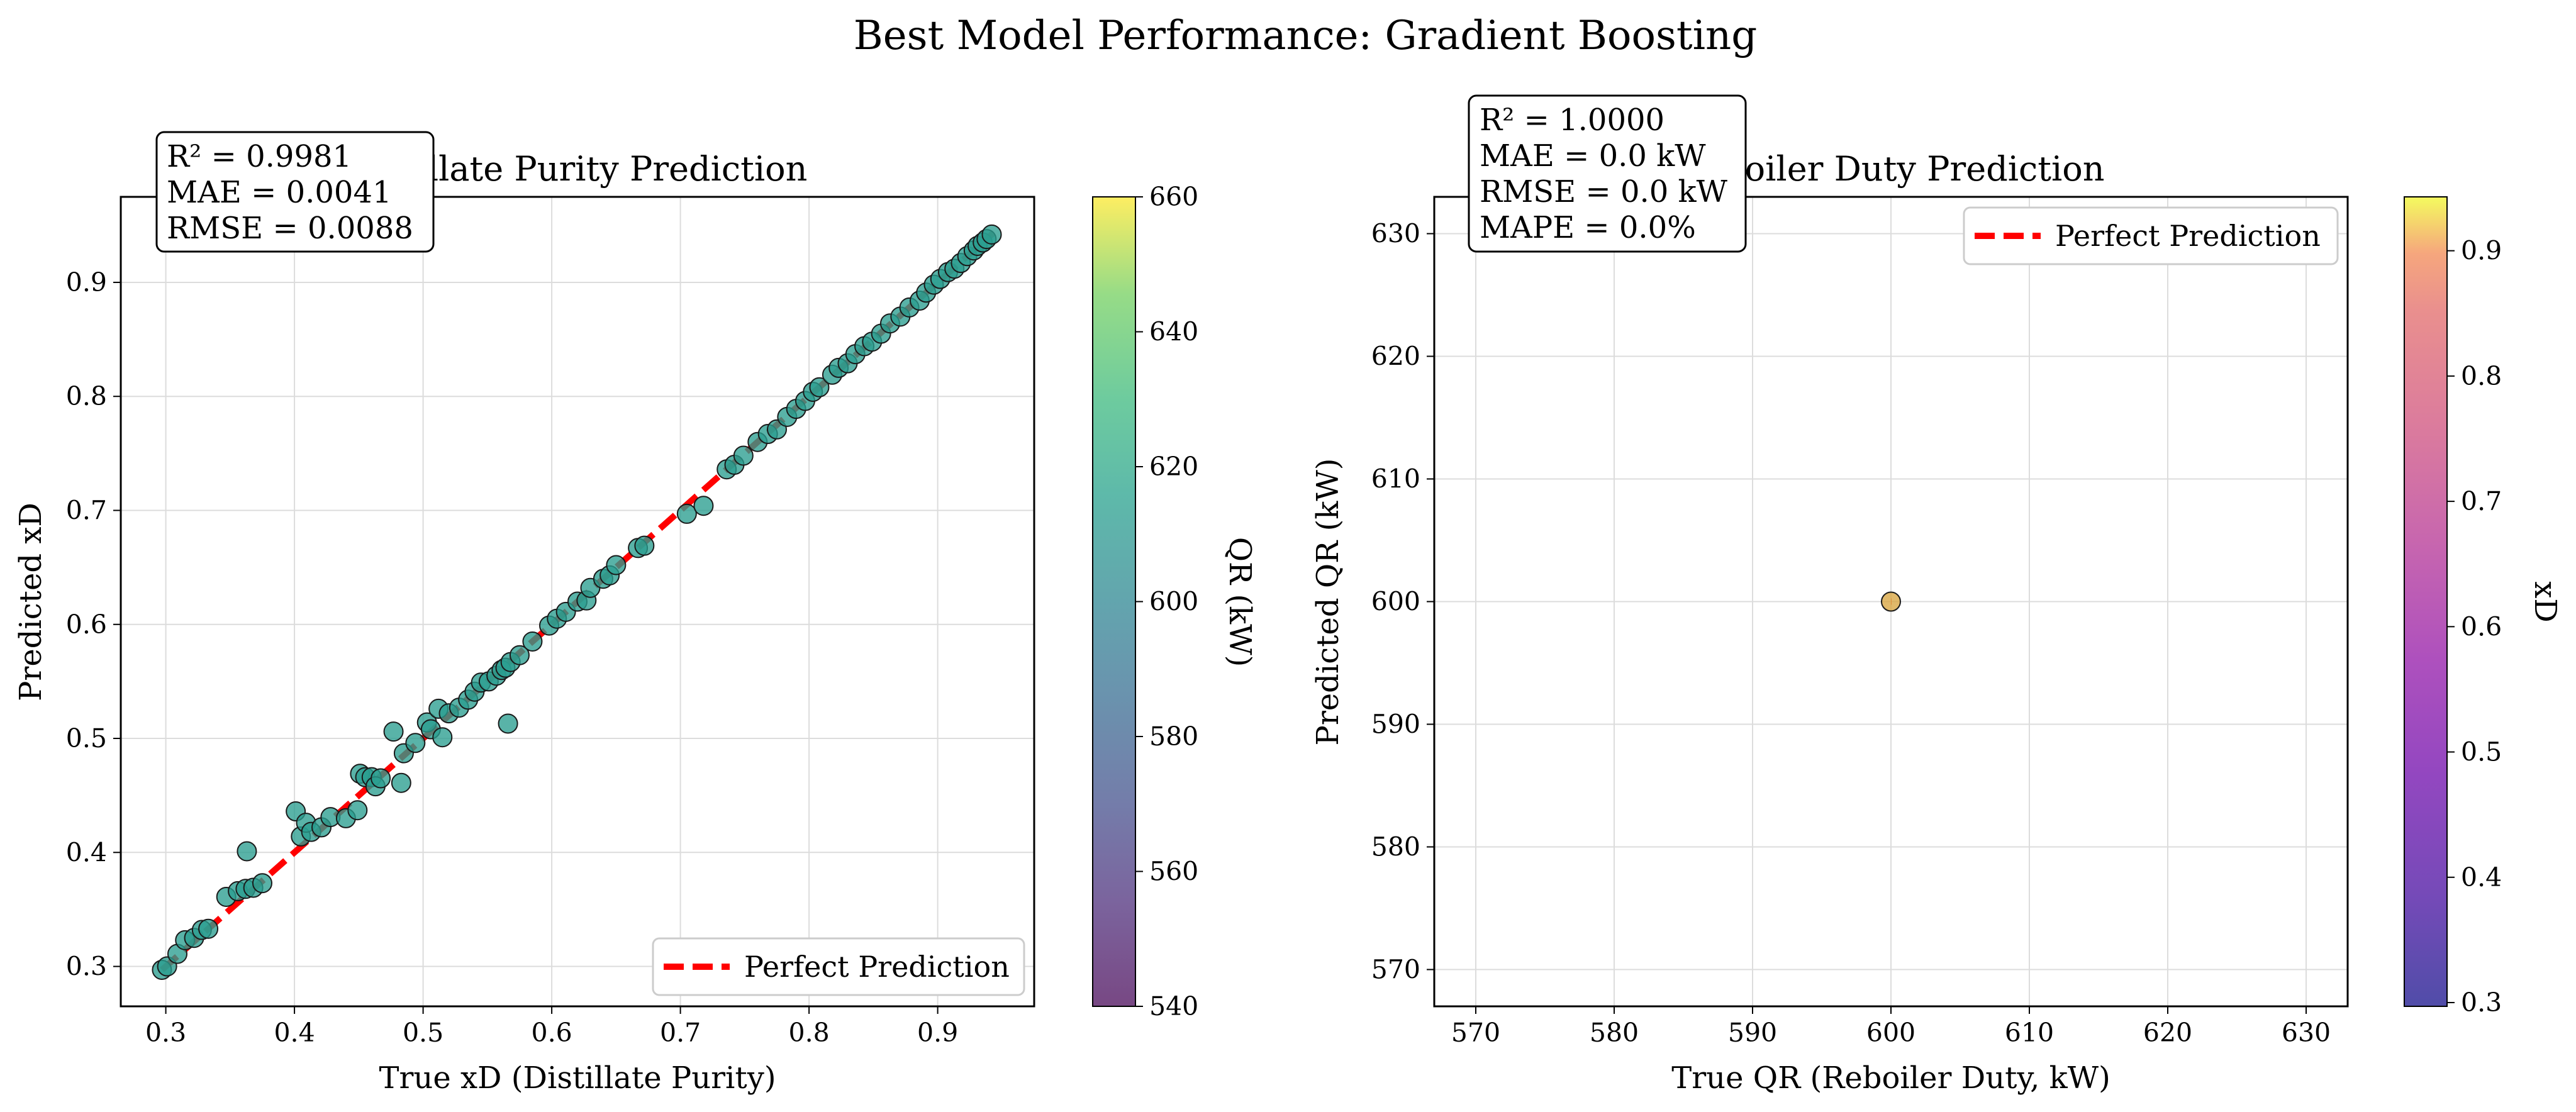 The image size is (2576, 1112). Describe the element at coordinates (1604, 192) in the screenshot. I see `reboiler-stat-rmse: RMSE = 0.0 kW` at that location.